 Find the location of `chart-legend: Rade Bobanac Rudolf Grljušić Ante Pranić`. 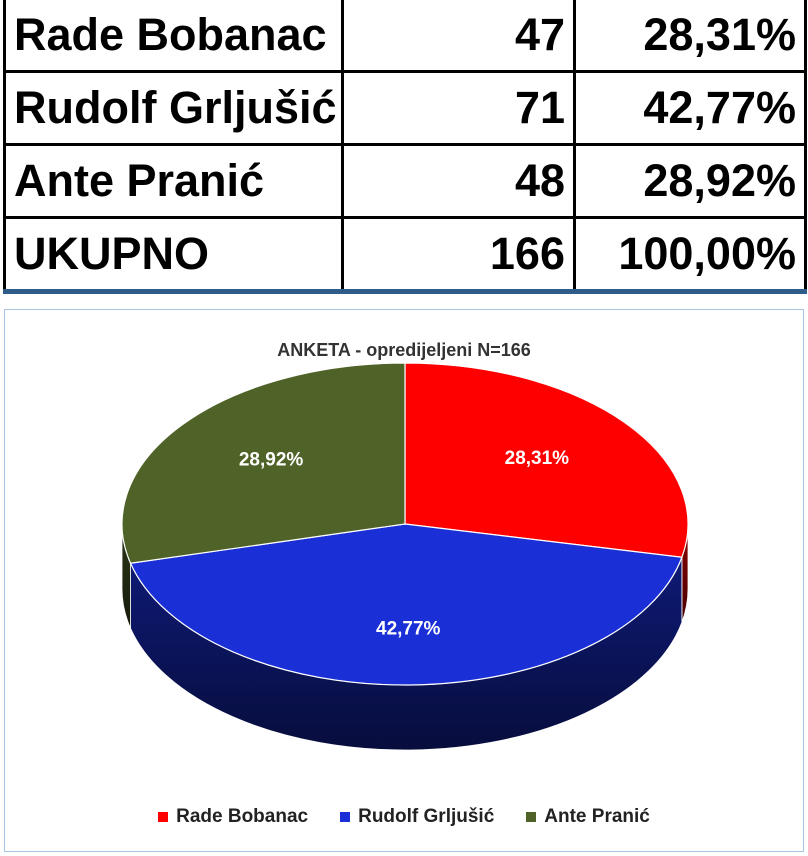

chart-legend: Rade Bobanac Rudolf Grljušić Ante Pranić is located at coordinates (404, 817).